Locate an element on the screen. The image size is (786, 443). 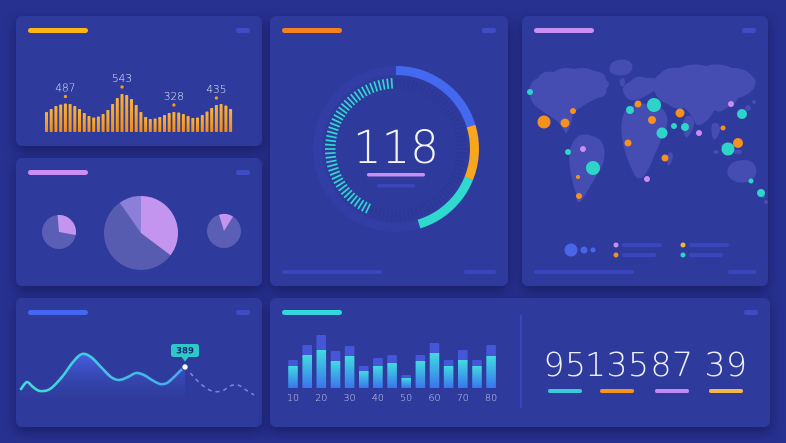
stat-block: 135 is located at coordinates (617, 370).